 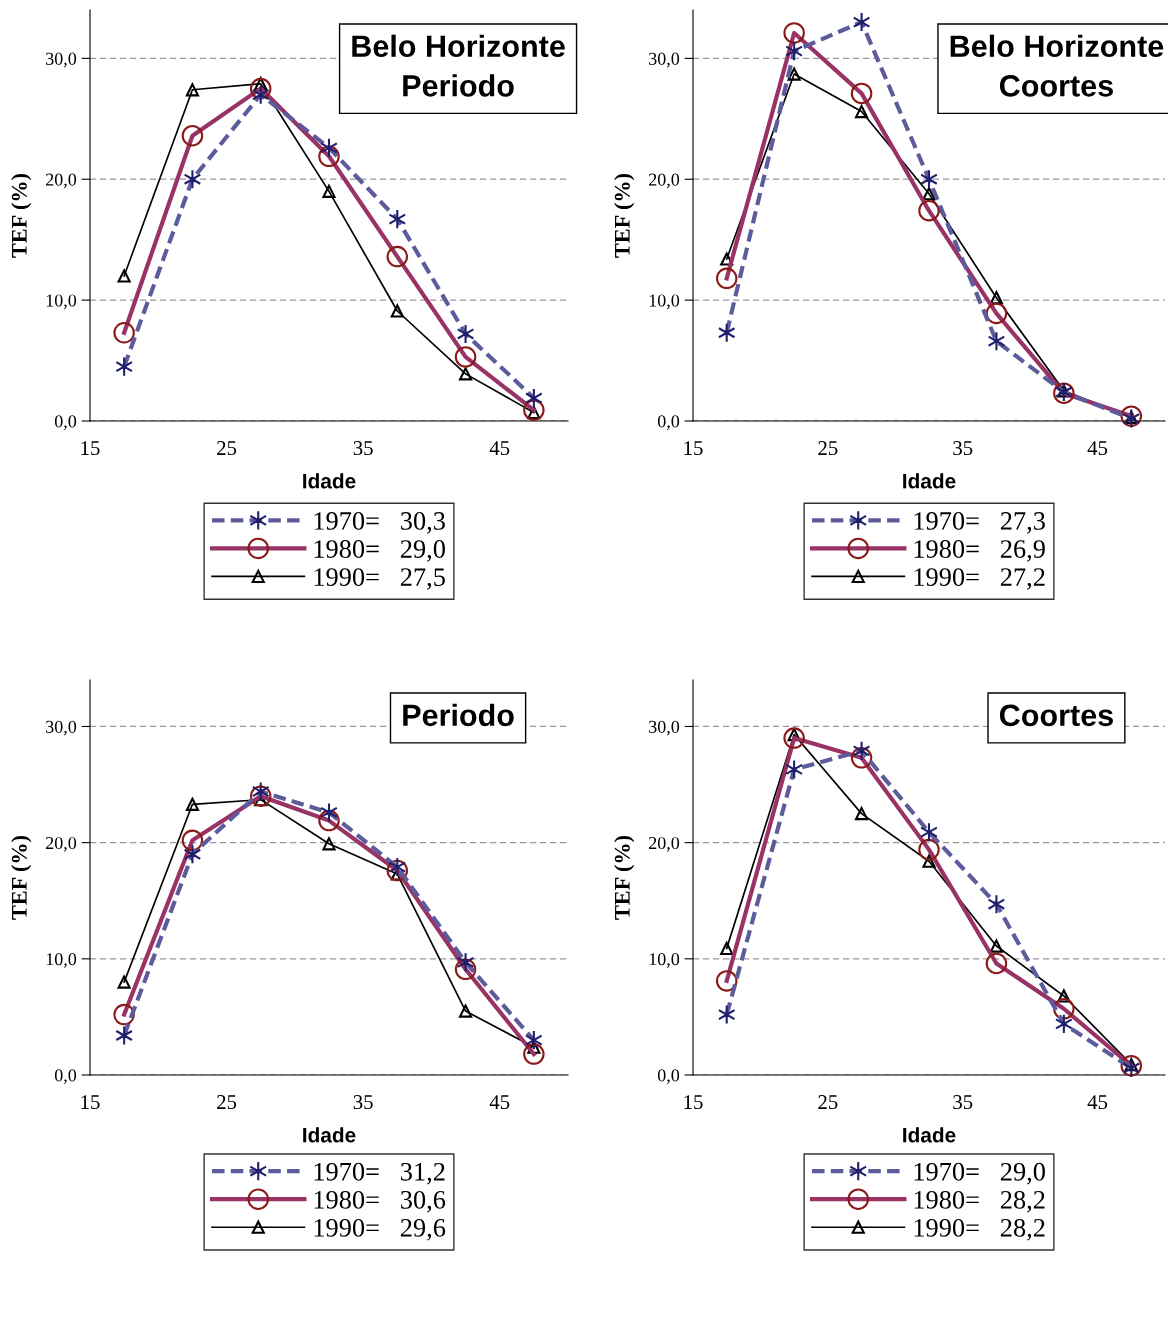 I want to click on text: Periodo, so click(x=458, y=715).